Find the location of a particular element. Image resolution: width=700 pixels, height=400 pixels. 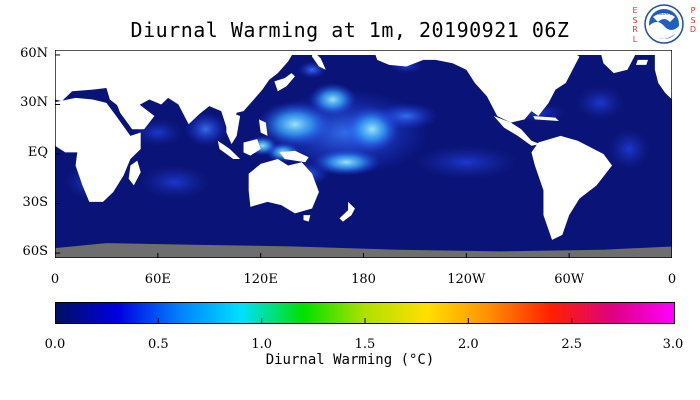

land-africa is located at coordinates (98, 149).